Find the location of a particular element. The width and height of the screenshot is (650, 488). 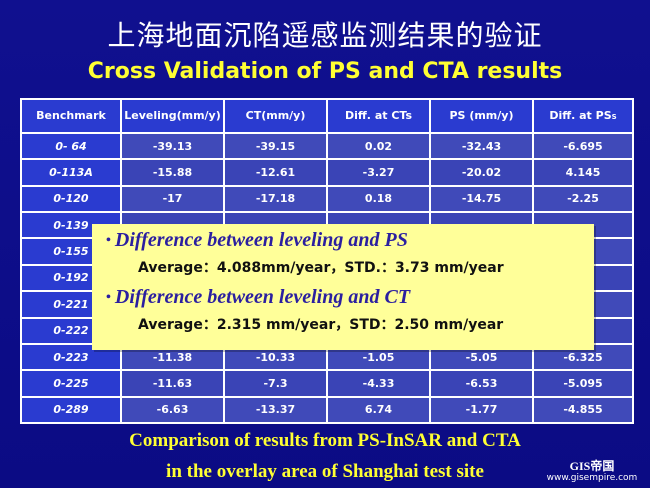

table-row: 0-225 -11.63 -7.3 -4.33 -6.53 -5.095 is located at coordinates (327, 383).